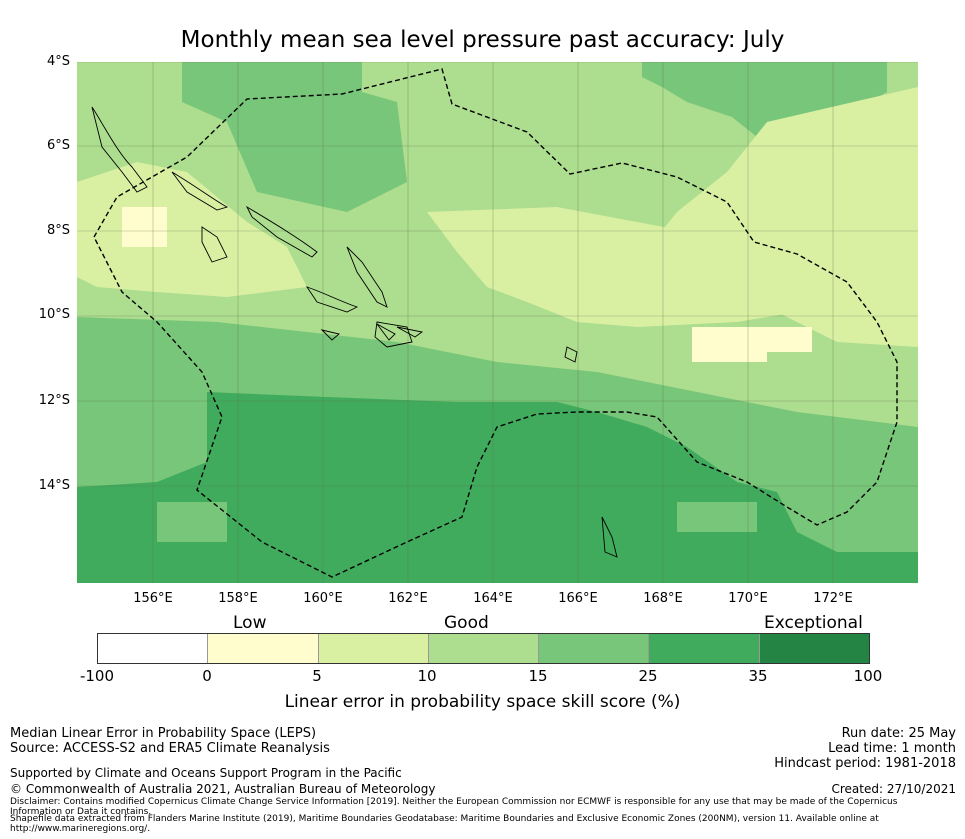  What do you see at coordinates (408, 598) in the screenshot?
I see `lon-label: 162°E` at bounding box center [408, 598].